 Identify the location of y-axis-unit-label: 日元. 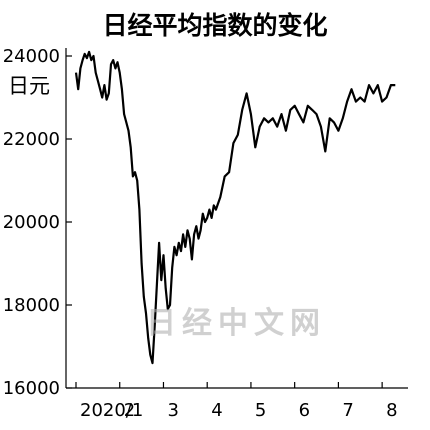
(29, 86).